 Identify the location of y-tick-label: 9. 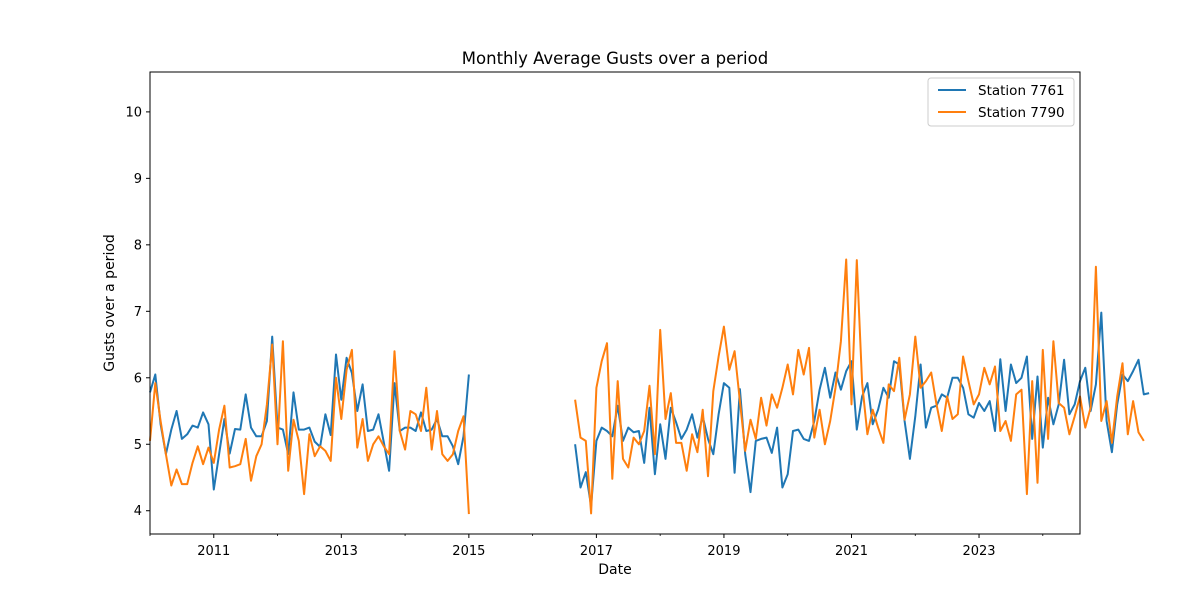
(138, 179).